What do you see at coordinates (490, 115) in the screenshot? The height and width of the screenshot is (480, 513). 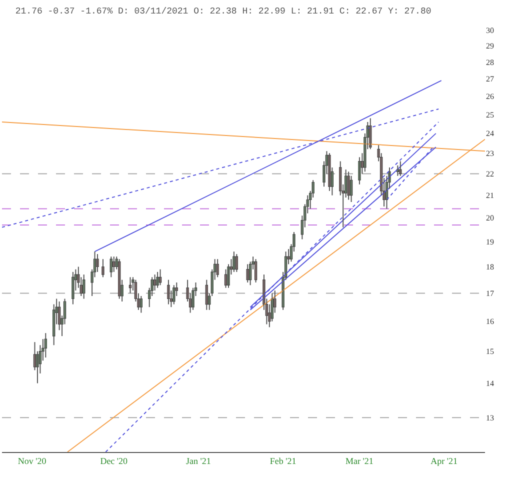 I see `y-tick-label: 25` at bounding box center [490, 115].